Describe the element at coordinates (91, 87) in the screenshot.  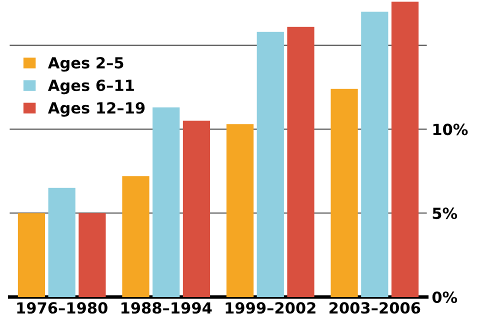
I see `legend-label: Ages 6–11` at that location.